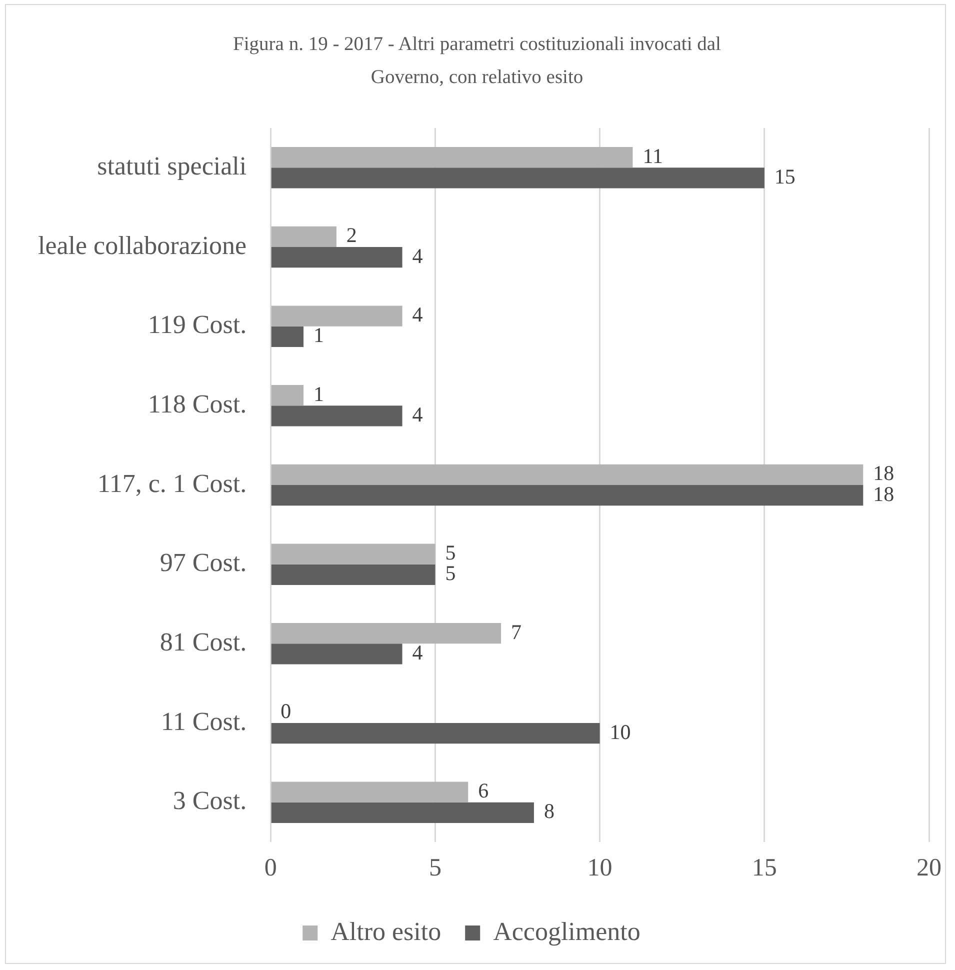 This screenshot has height=970, width=955. I want to click on data-label: 11, so click(652, 156).